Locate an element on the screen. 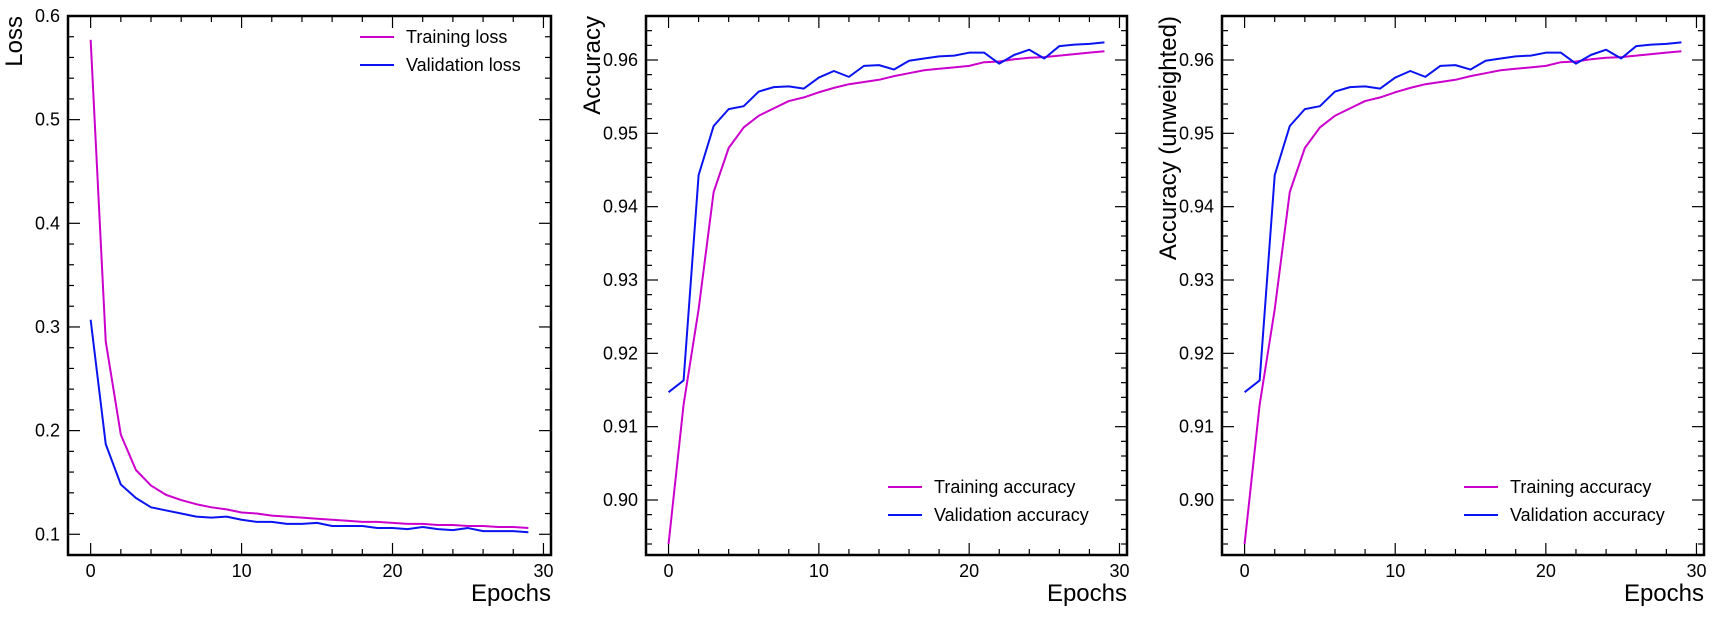 This screenshot has height=623, width=1714. y-tick-label: 0.2 is located at coordinates (47, 431).